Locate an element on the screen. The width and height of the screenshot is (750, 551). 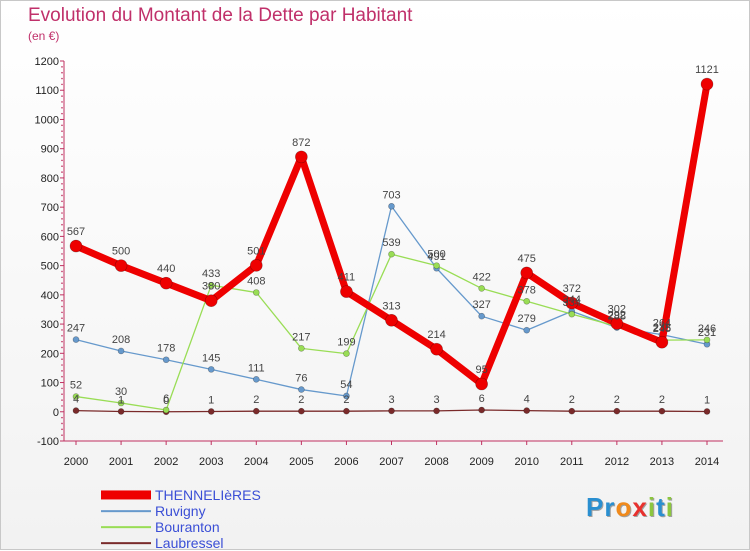
data-label-ruvigny: 208 is located at coordinates (121, 340).